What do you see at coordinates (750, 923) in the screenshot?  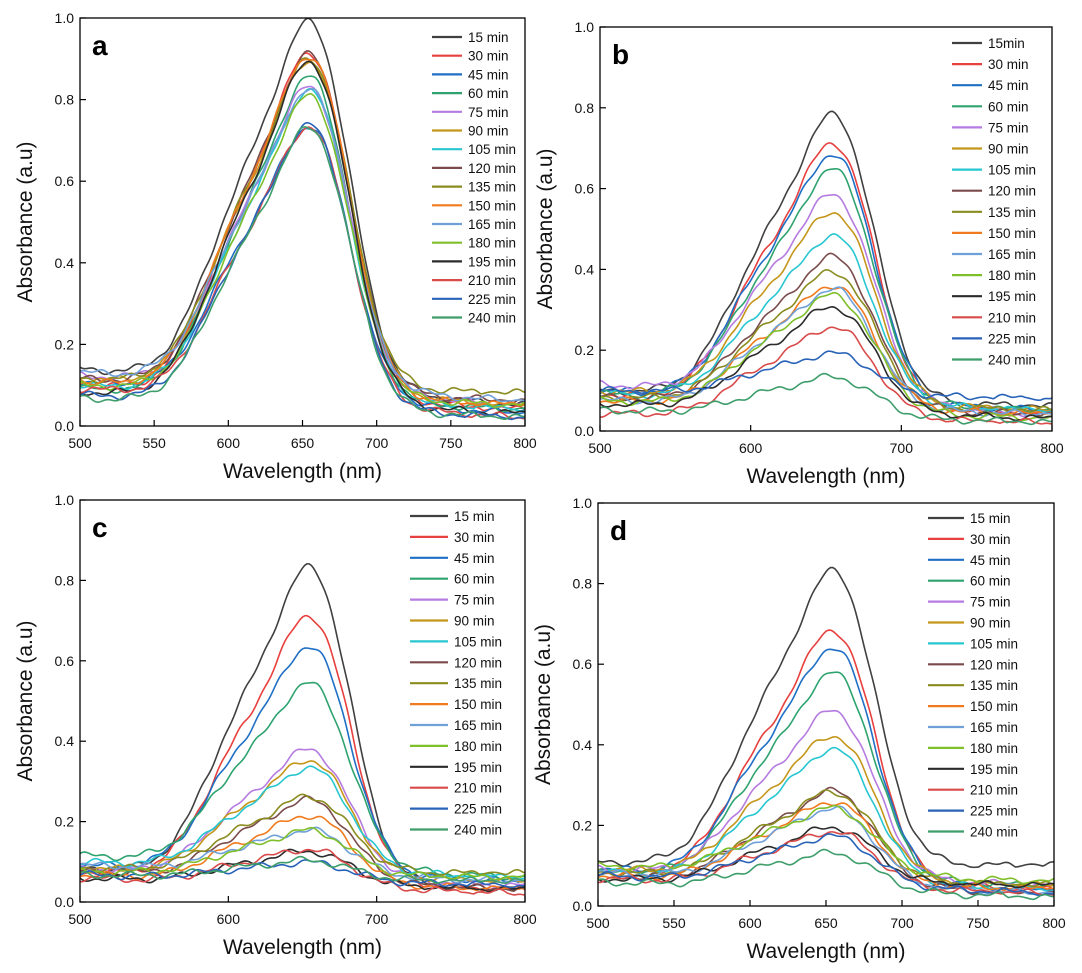 I see `x-tick-label-d-2: 600` at bounding box center [750, 923].